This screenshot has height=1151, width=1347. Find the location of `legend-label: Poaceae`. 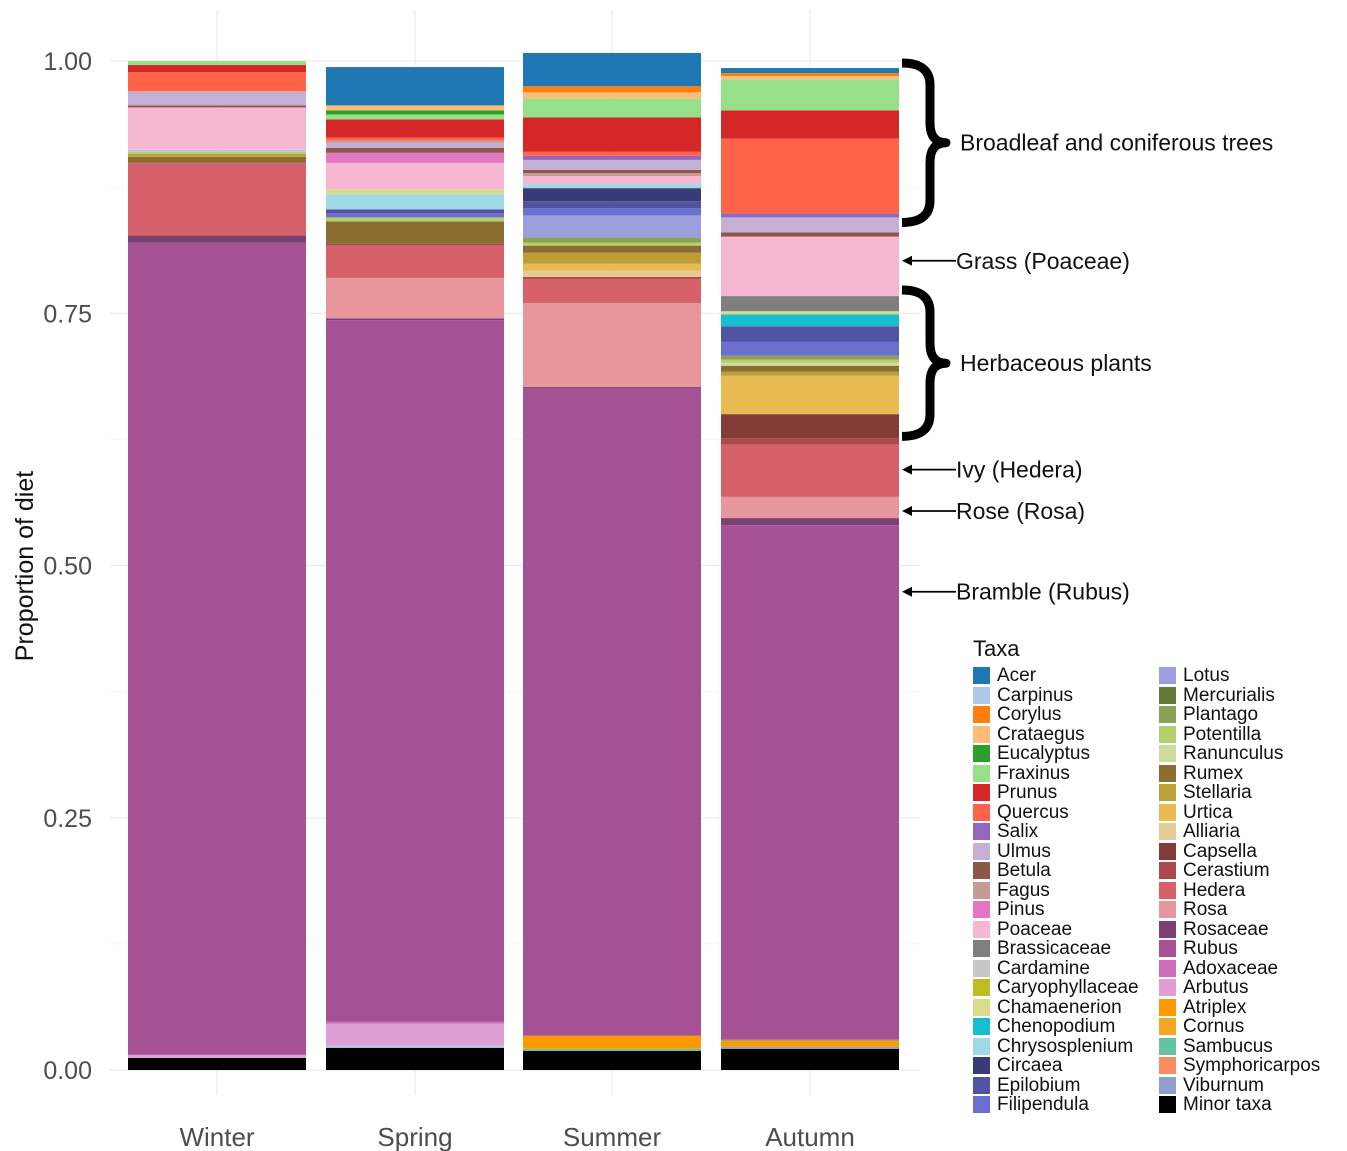

legend-label: Poaceae is located at coordinates (1035, 929).